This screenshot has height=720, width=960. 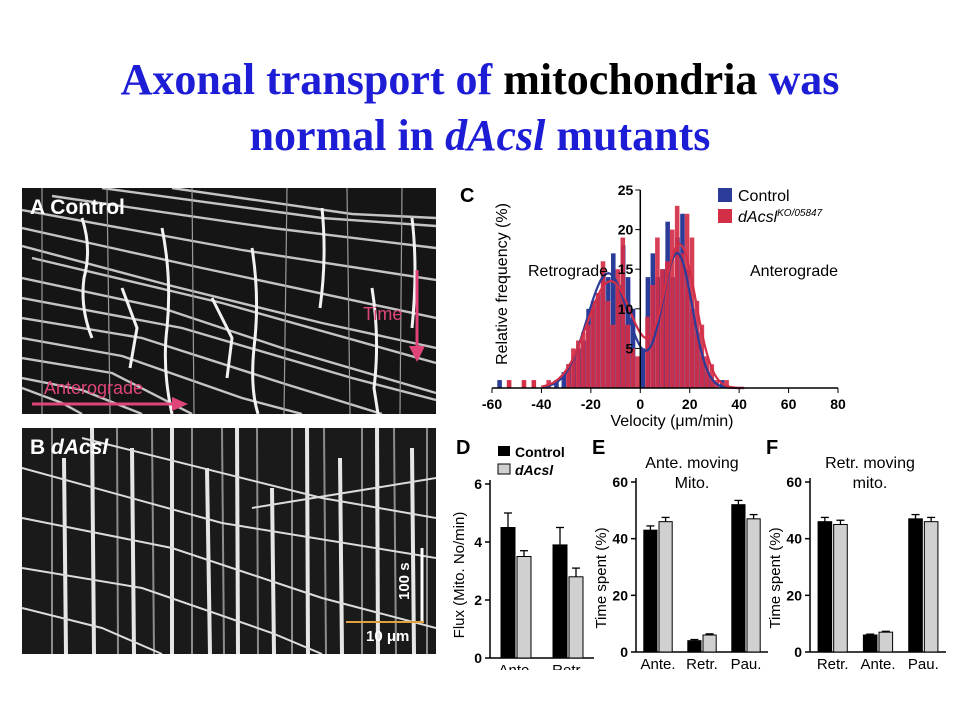 What do you see at coordinates (629, 348) in the screenshot?
I see `histogram-y-tick-label: 5` at bounding box center [629, 348].